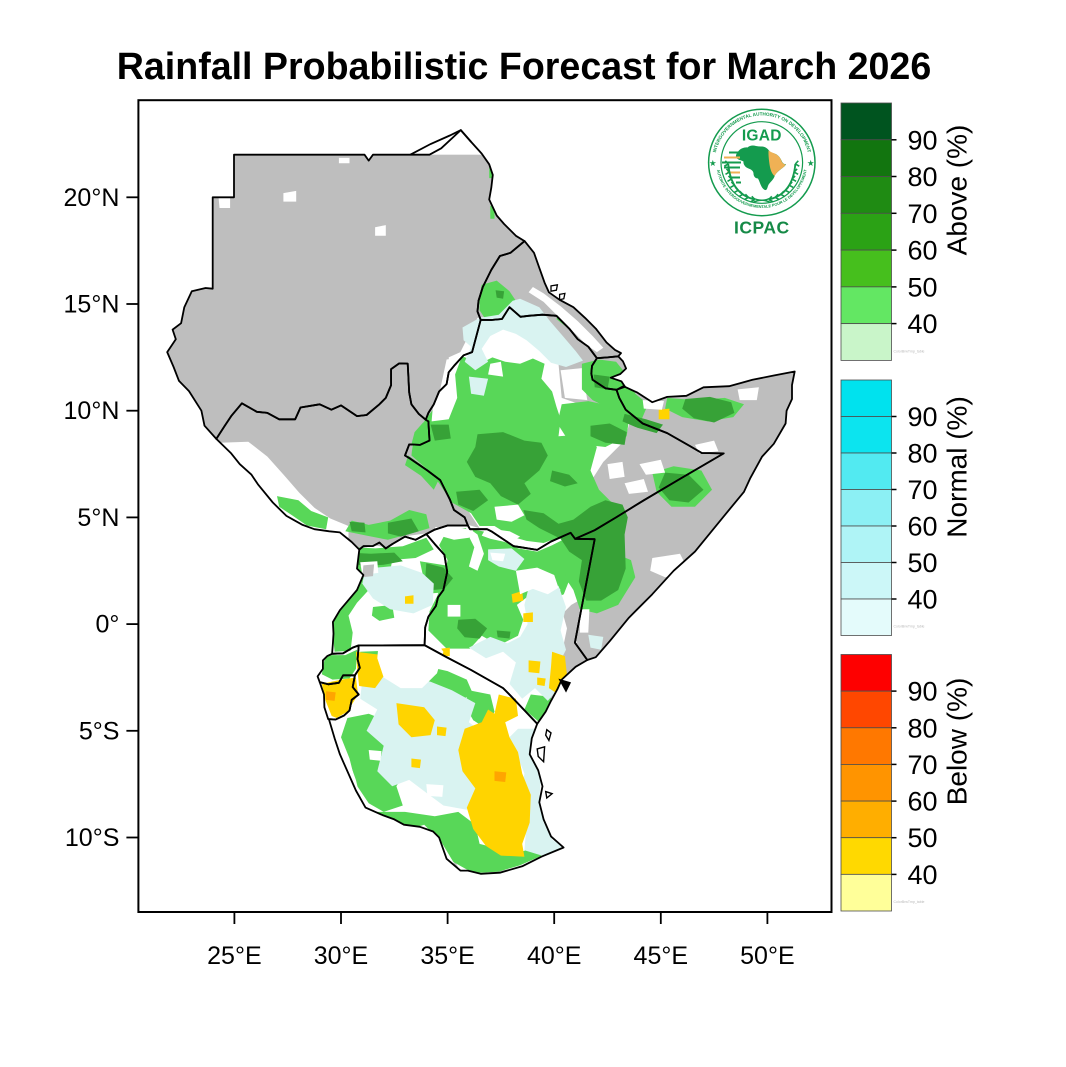 Image resolution: width=1066 pixels, height=1067 pixels. Describe the element at coordinates (762, 228) in the screenshot. I see `svg-text: ICPAC` at that location.